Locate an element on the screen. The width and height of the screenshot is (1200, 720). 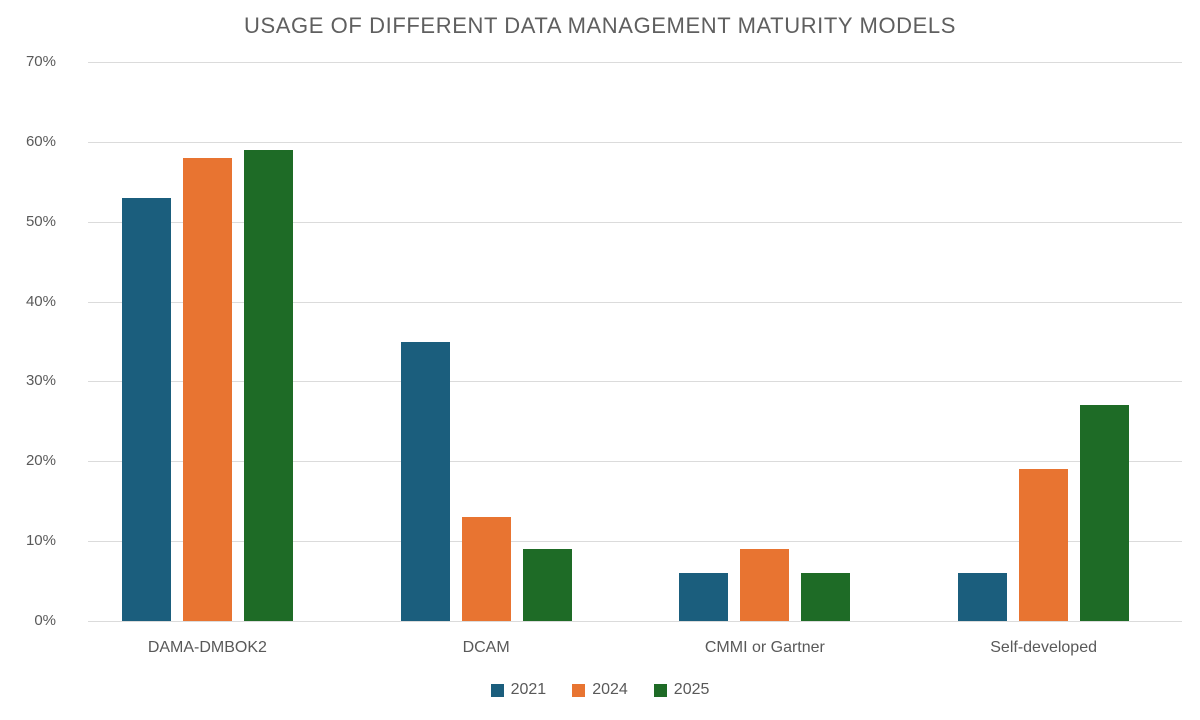
y-tick-label: 30% is located at coordinates (40, 381).